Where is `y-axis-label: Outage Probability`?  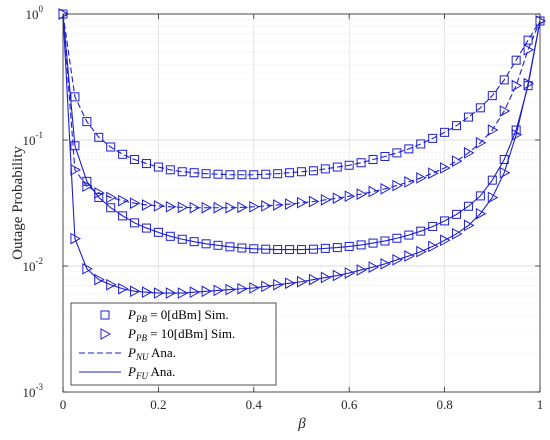 y-axis-label: Outage Probability is located at coordinates (18, 203).